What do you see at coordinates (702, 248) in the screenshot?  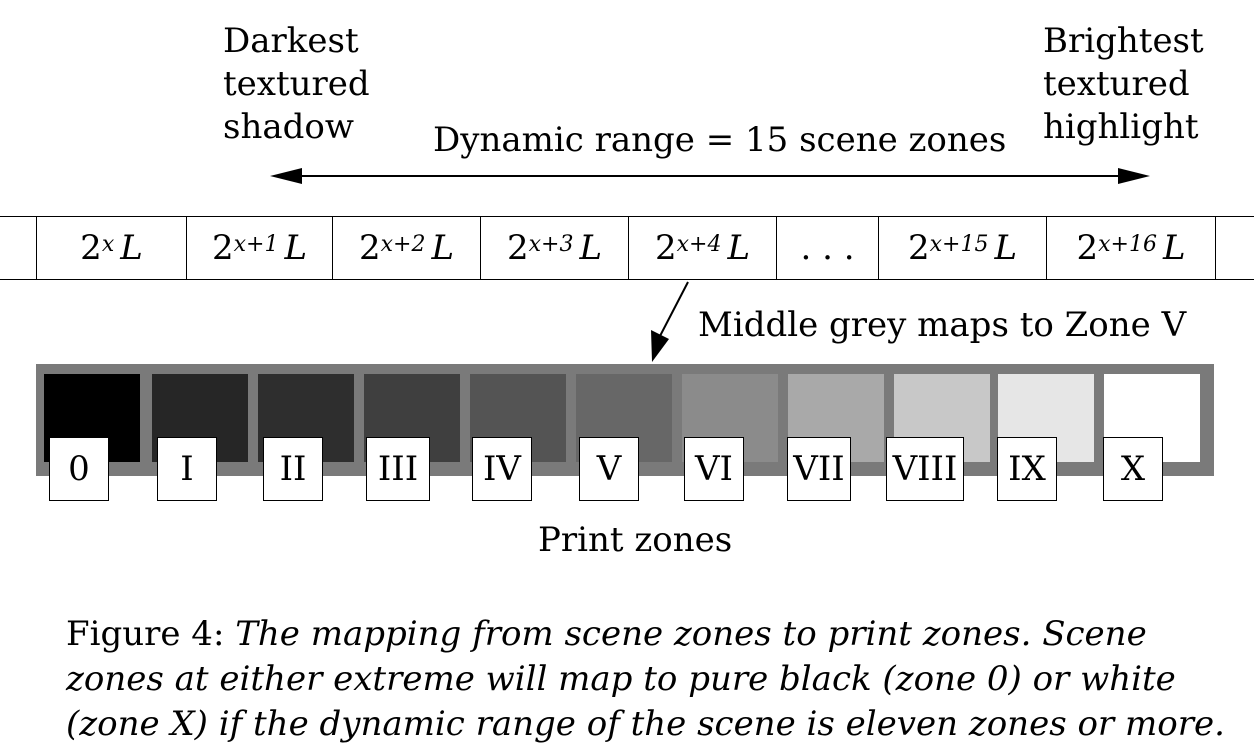 I see `scene-zone-4: 2 x+4 L` at bounding box center [702, 248].